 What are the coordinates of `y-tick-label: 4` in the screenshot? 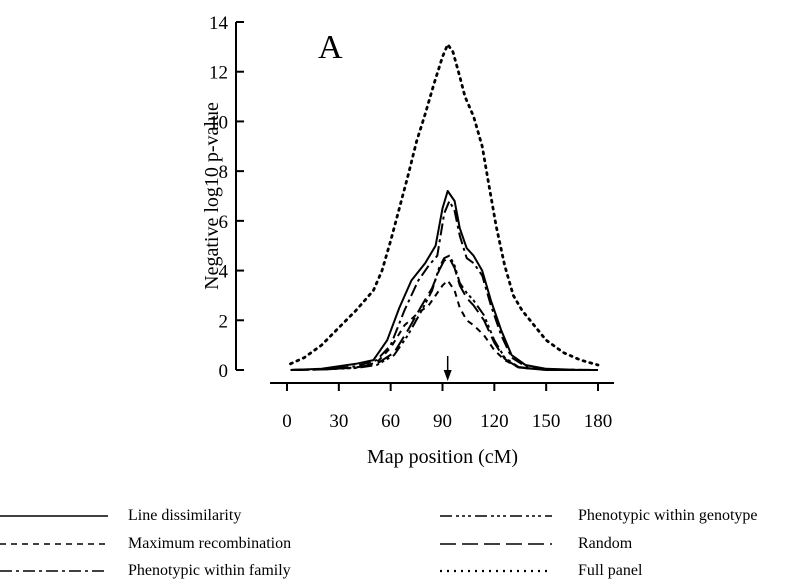 It's located at (224, 272).